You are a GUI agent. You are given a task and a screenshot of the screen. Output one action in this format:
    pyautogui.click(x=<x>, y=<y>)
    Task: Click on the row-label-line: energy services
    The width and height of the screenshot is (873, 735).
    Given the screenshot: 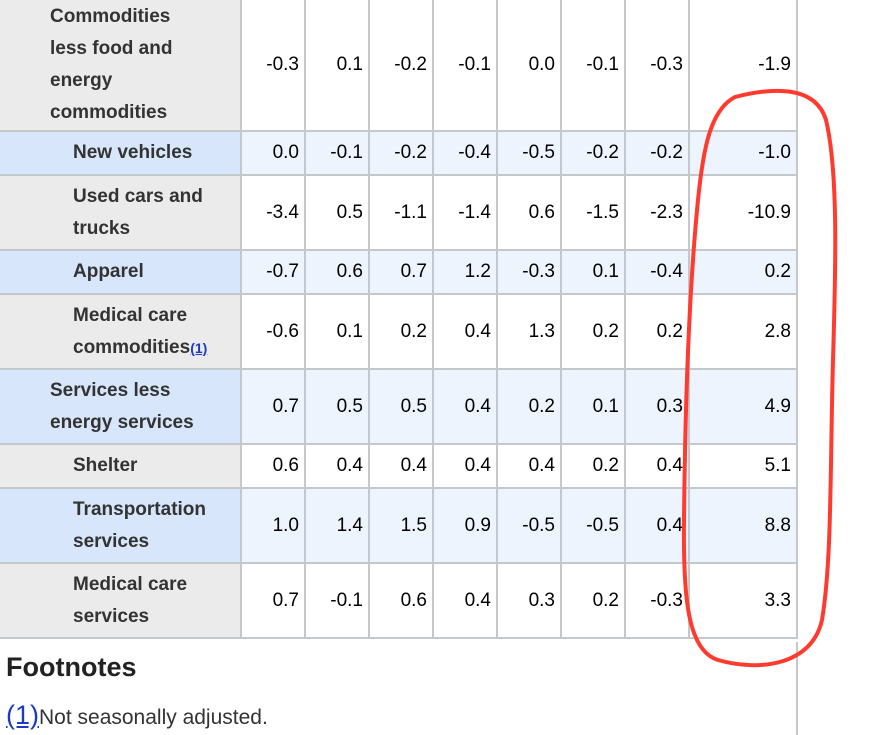 What is the action you would take?
    pyautogui.click(x=122, y=422)
    